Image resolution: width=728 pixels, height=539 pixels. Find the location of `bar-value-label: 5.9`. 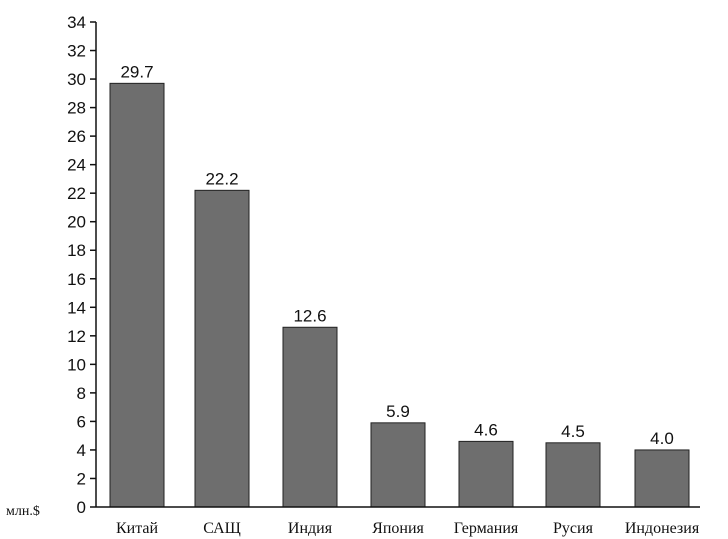

bar-value-label: 5.9 is located at coordinates (398, 411).